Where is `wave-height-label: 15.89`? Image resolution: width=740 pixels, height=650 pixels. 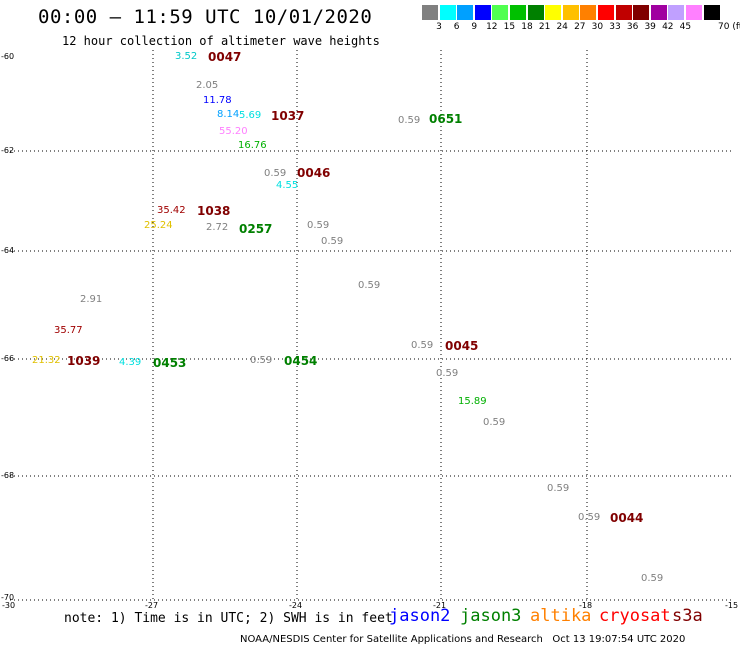
wave-height-label: 15.89 is located at coordinates (472, 401).